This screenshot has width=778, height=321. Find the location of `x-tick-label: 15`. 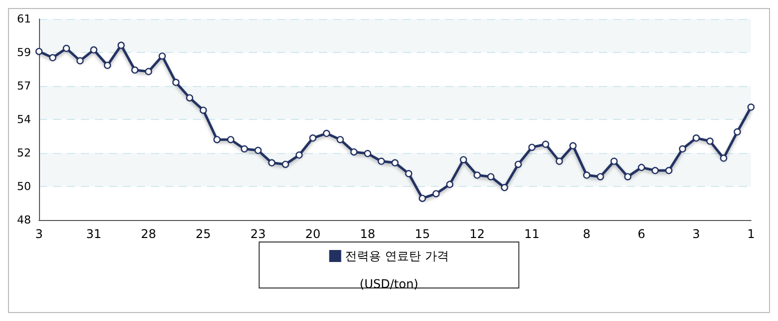

x-tick-label: 15 is located at coordinates (422, 234).